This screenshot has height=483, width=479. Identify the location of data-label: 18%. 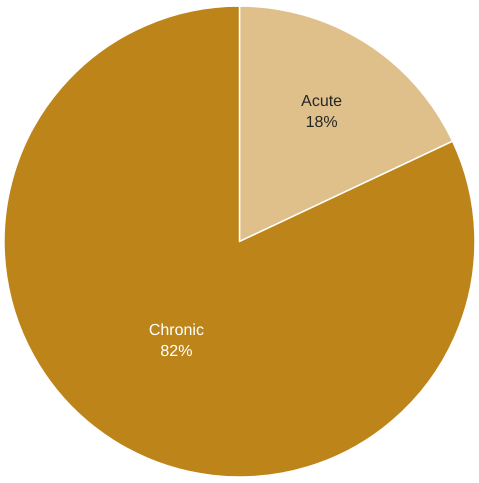
(322, 122).